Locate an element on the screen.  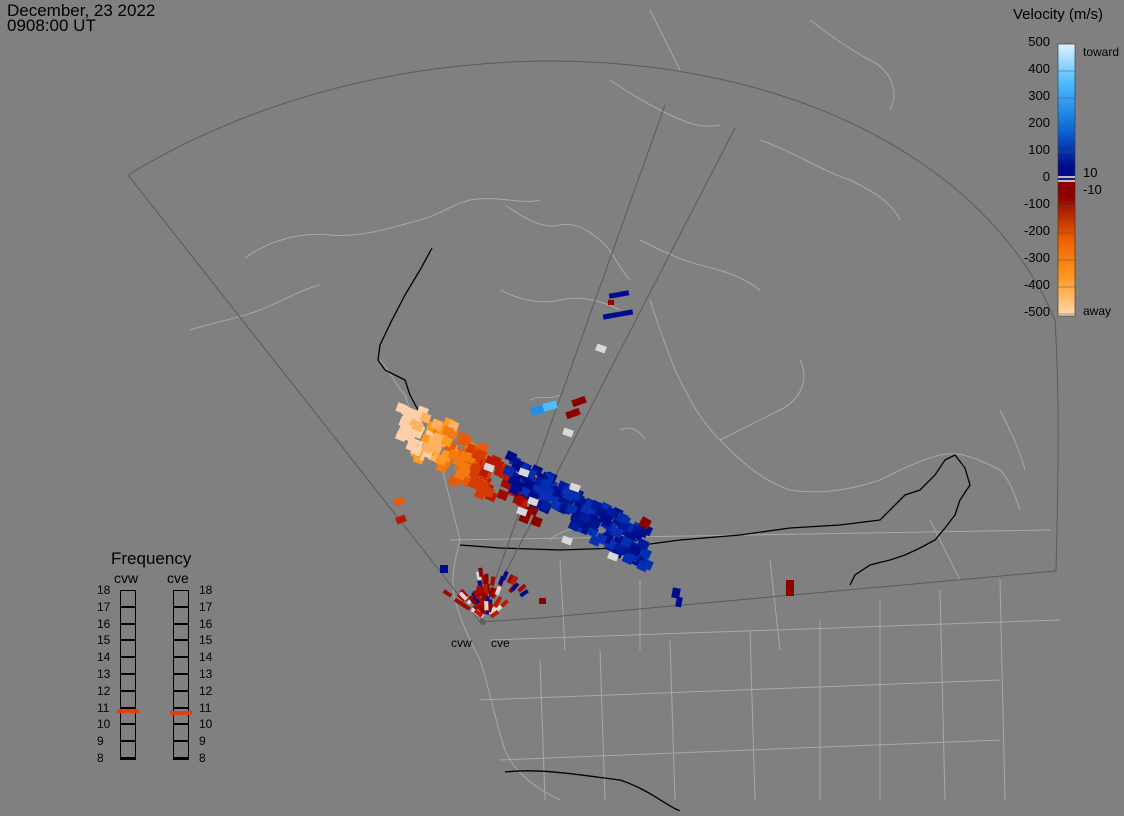
freq-scale-label: 10 is located at coordinates (104, 724).